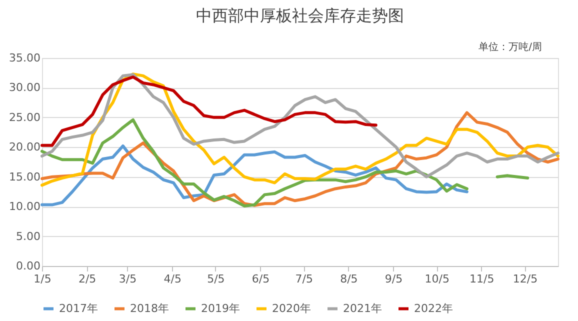  Describe the element at coordinates (362, 308) in the screenshot. I see `legend-label: 2021年` at that location.